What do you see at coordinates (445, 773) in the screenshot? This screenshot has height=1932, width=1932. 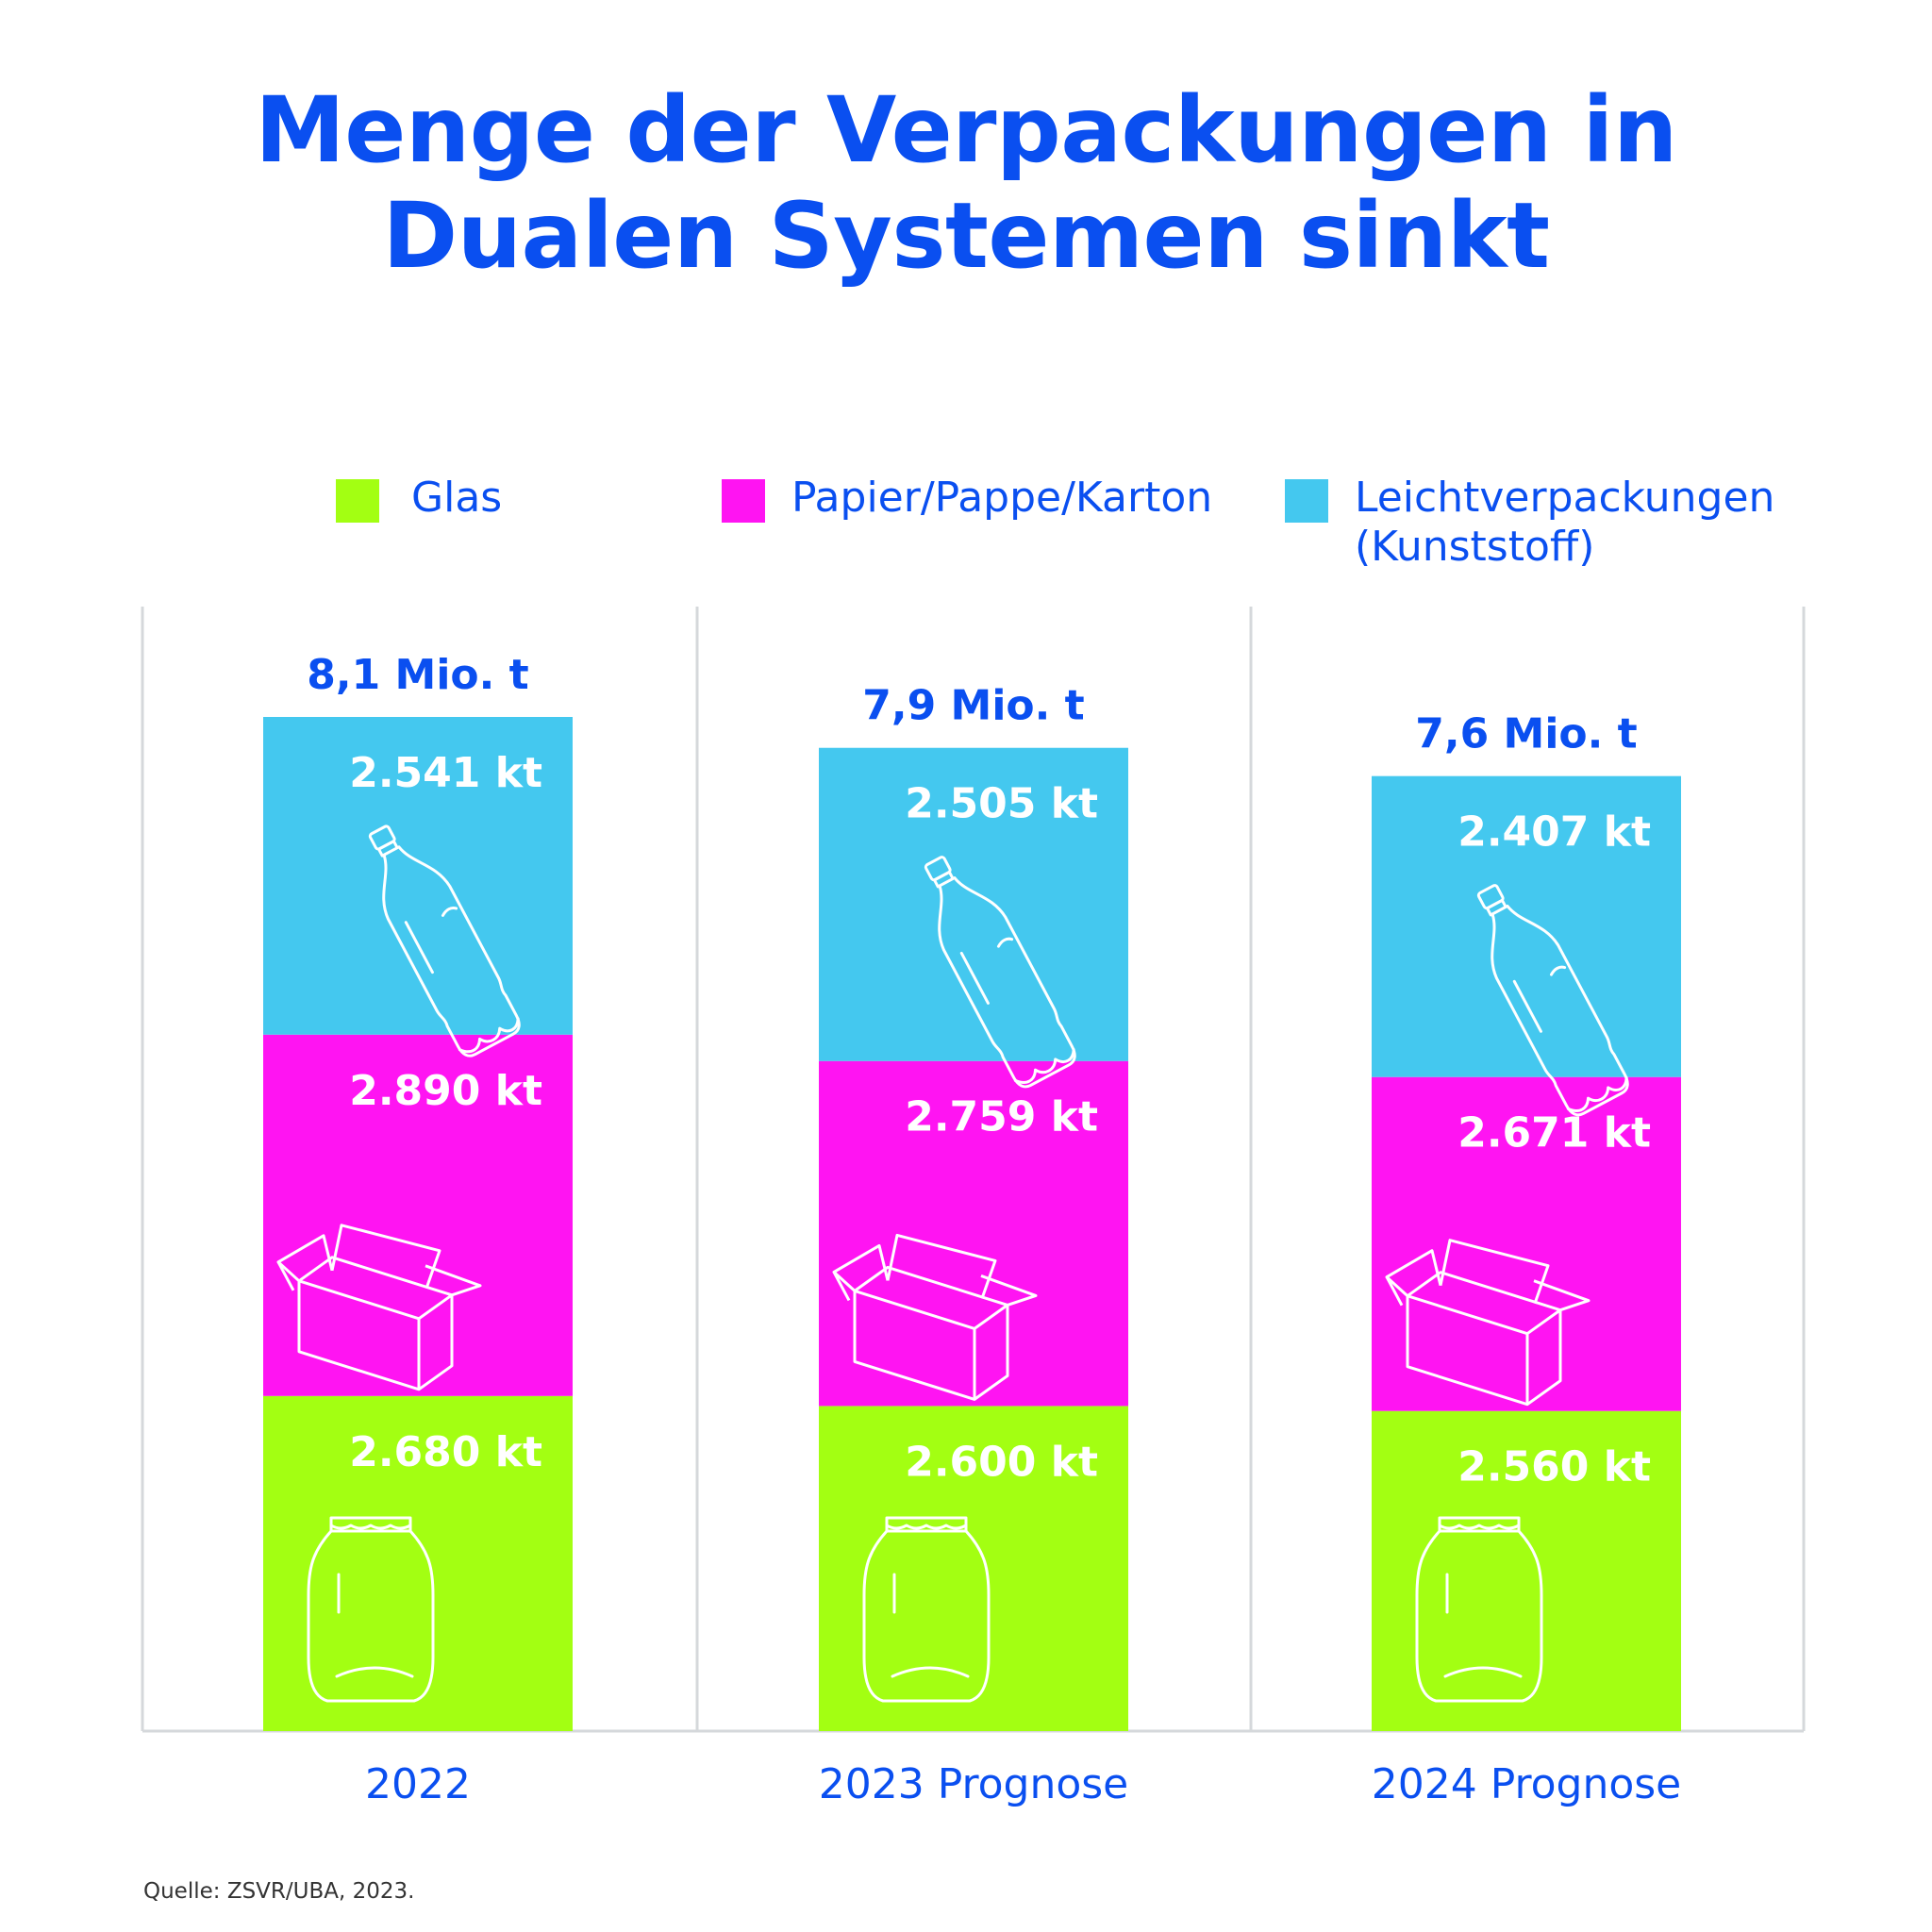 I see `segment-label-0-2: 2.541 kt` at bounding box center [445, 773].